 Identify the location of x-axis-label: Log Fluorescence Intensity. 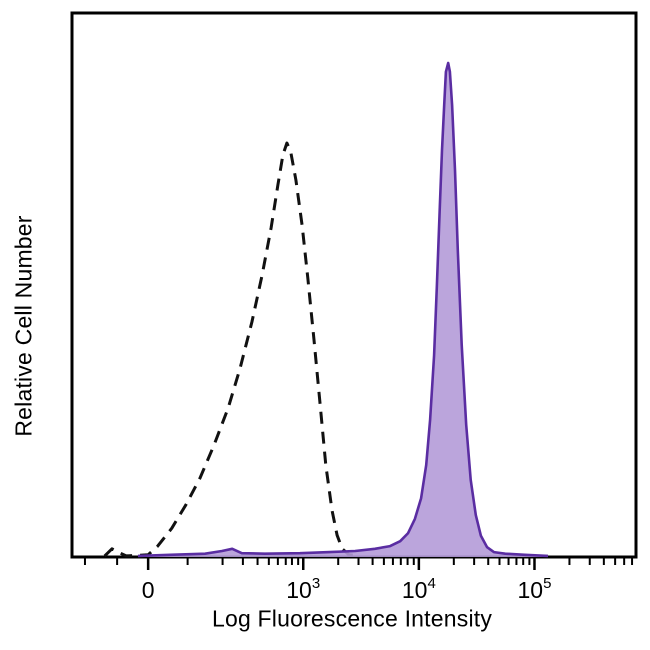
(352, 618).